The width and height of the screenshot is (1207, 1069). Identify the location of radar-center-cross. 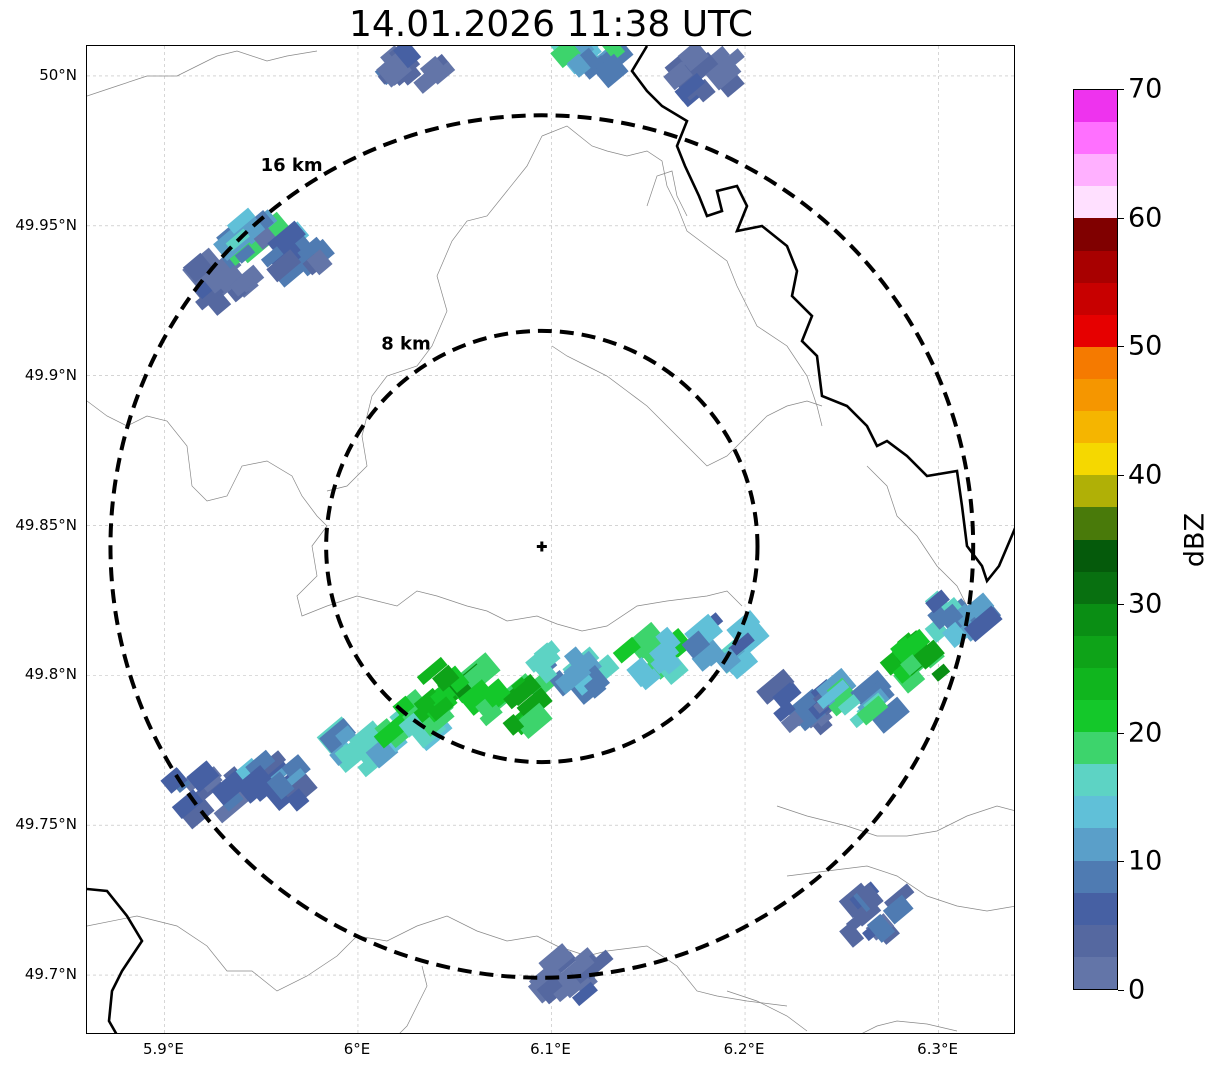
(541, 546).